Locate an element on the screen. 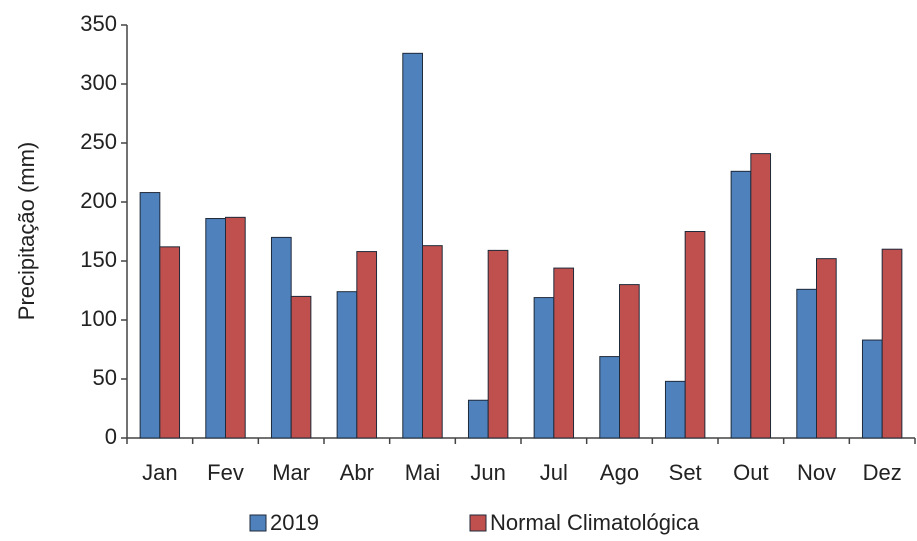 Image resolution: width=917 pixels, height=541 pixels. y-tick-label: 300 is located at coordinates (98, 82).